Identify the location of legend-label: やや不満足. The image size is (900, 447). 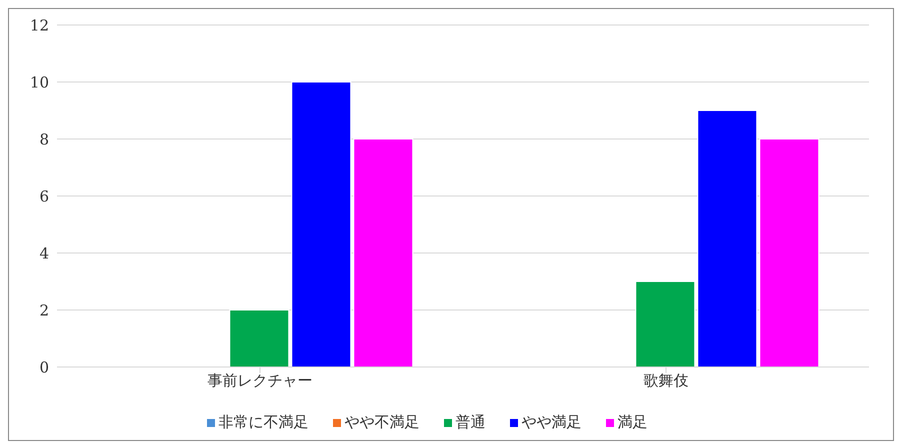
(382, 422).